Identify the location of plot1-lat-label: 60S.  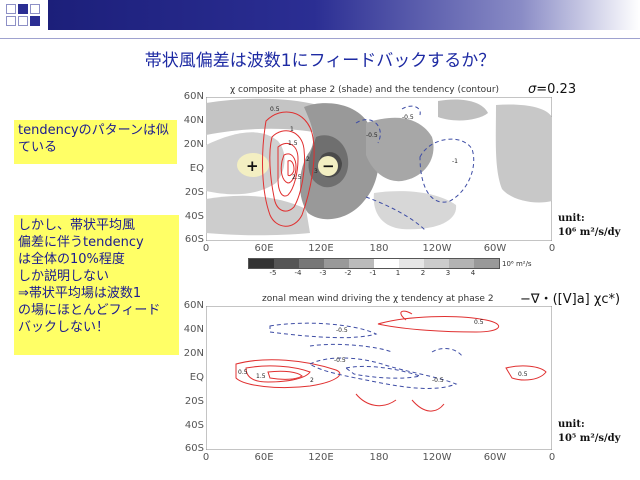
(194, 239).